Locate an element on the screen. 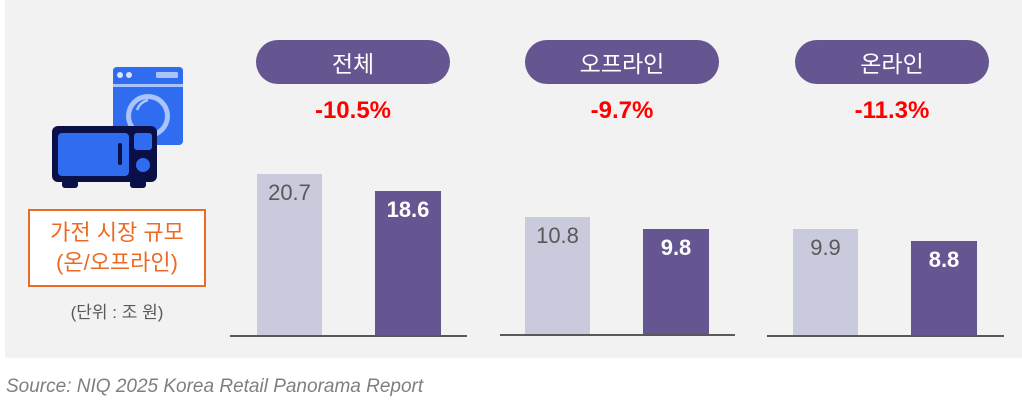 The height and width of the screenshot is (420, 1022). microwave-icon is located at coordinates (104, 157).